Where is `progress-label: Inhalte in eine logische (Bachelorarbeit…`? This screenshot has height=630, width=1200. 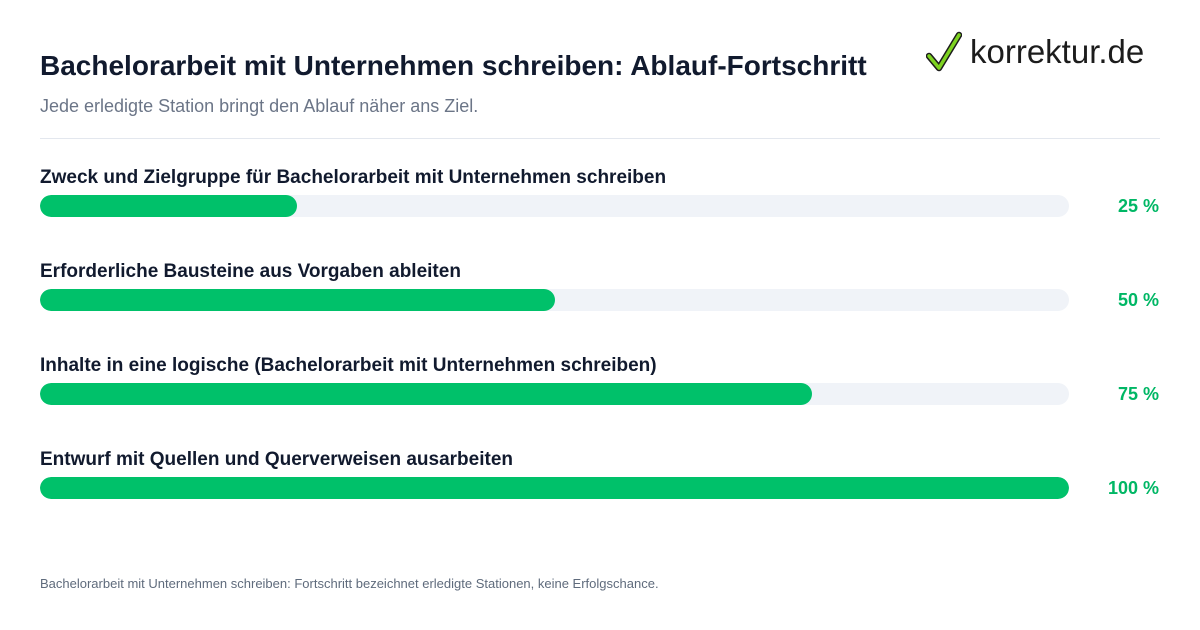 progress-label: Inhalte in eine logische (Bachelorarbeit… is located at coordinates (348, 365).